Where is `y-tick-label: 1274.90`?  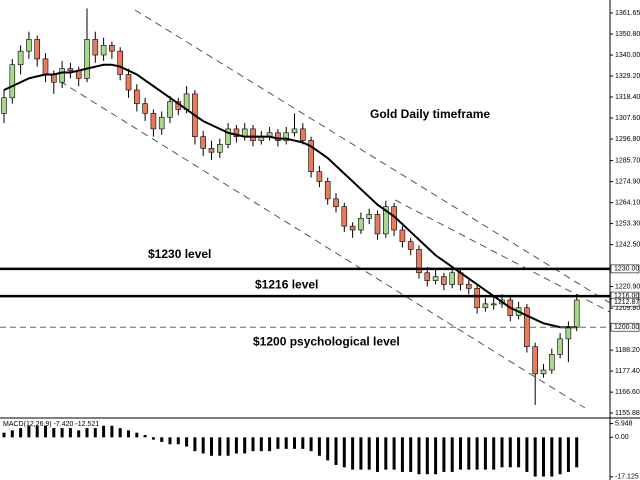
y-tick-label: 1274.90 is located at coordinates (627, 181).